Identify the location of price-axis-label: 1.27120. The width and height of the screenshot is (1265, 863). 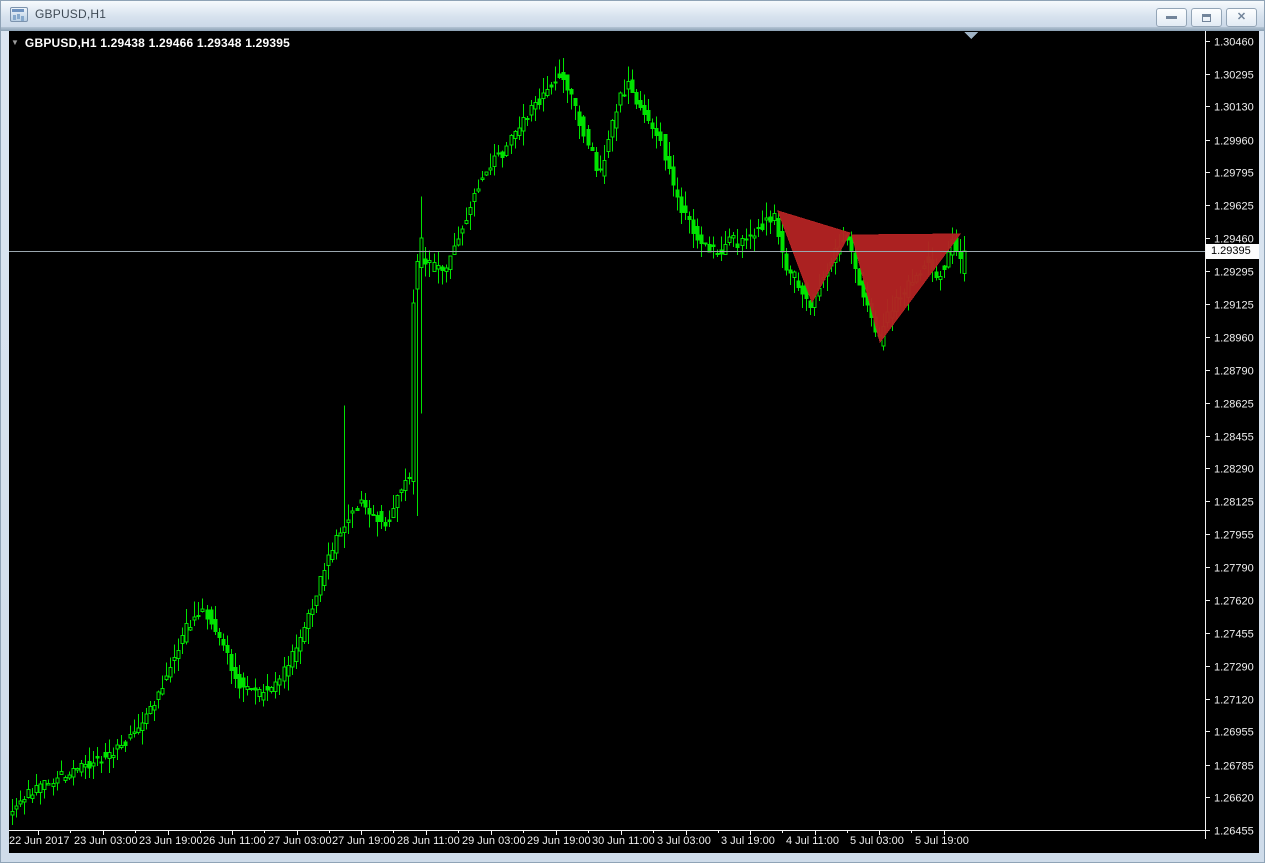
(1234, 701).